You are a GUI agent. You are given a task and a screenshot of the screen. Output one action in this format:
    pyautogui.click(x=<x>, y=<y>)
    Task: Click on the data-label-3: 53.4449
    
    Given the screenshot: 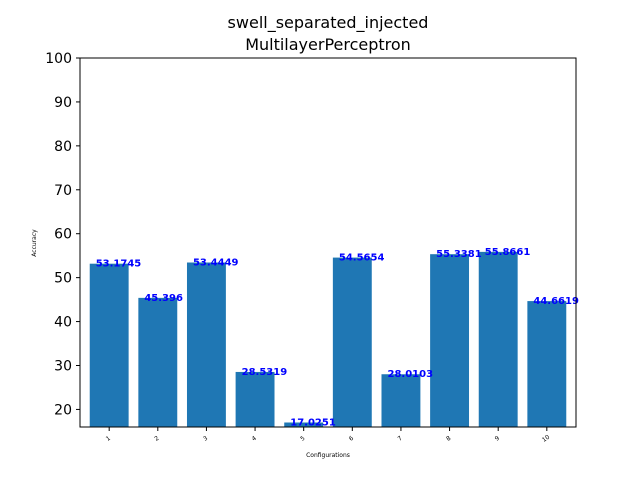 What is the action you would take?
    pyautogui.click(x=216, y=263)
    